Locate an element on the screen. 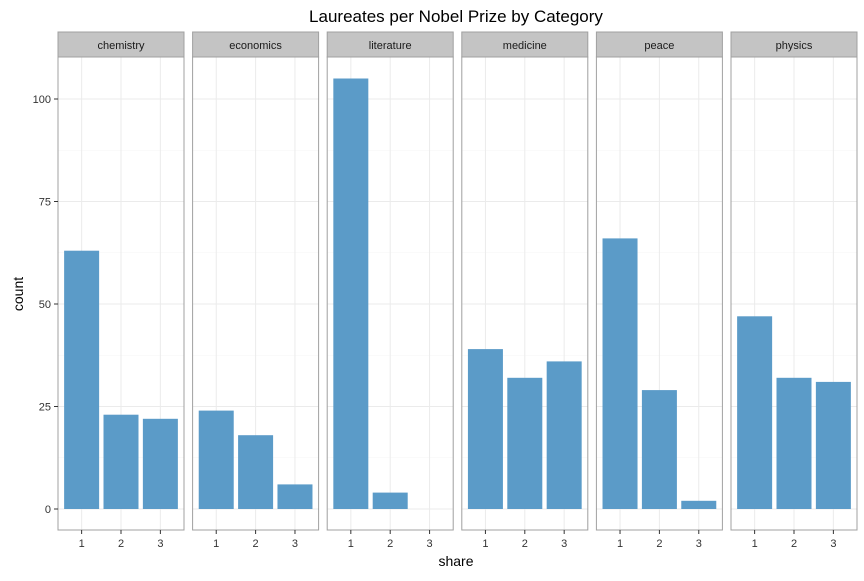 Image resolution: width=864 pixels, height=581 pixels. strip-label-economics: economics is located at coordinates (255, 46).